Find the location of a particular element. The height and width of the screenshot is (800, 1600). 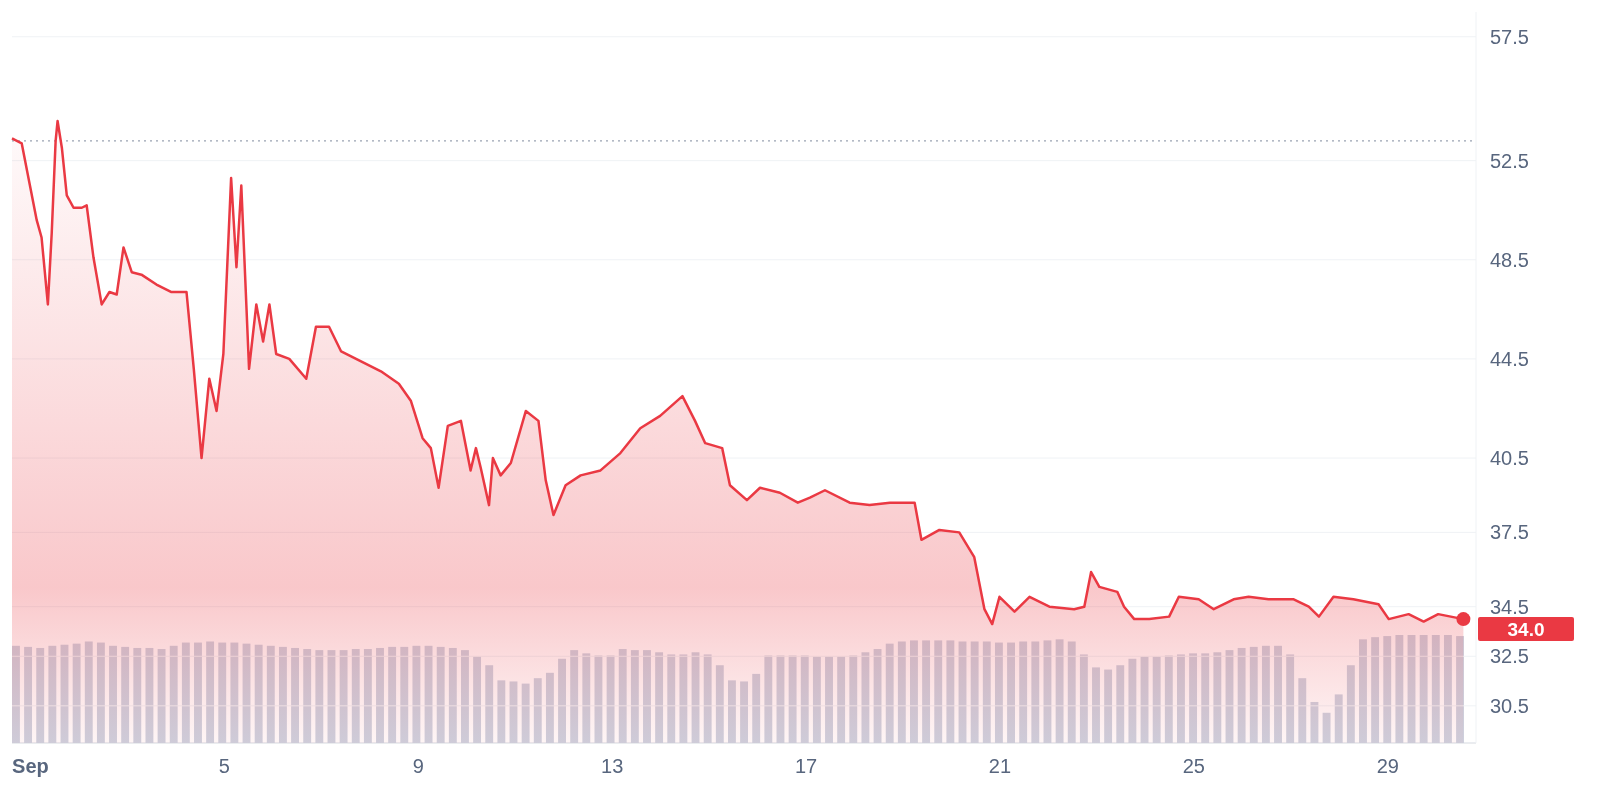

x-tick-label: Sep is located at coordinates (30, 766).